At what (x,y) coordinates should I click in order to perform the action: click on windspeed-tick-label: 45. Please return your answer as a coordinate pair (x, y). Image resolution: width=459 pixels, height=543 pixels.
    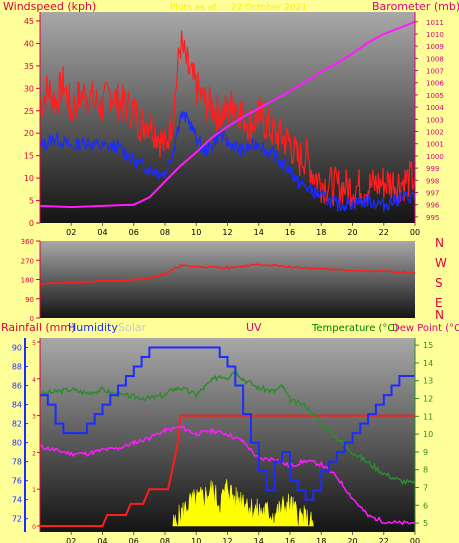
    Looking at the image, I should click on (29, 21).